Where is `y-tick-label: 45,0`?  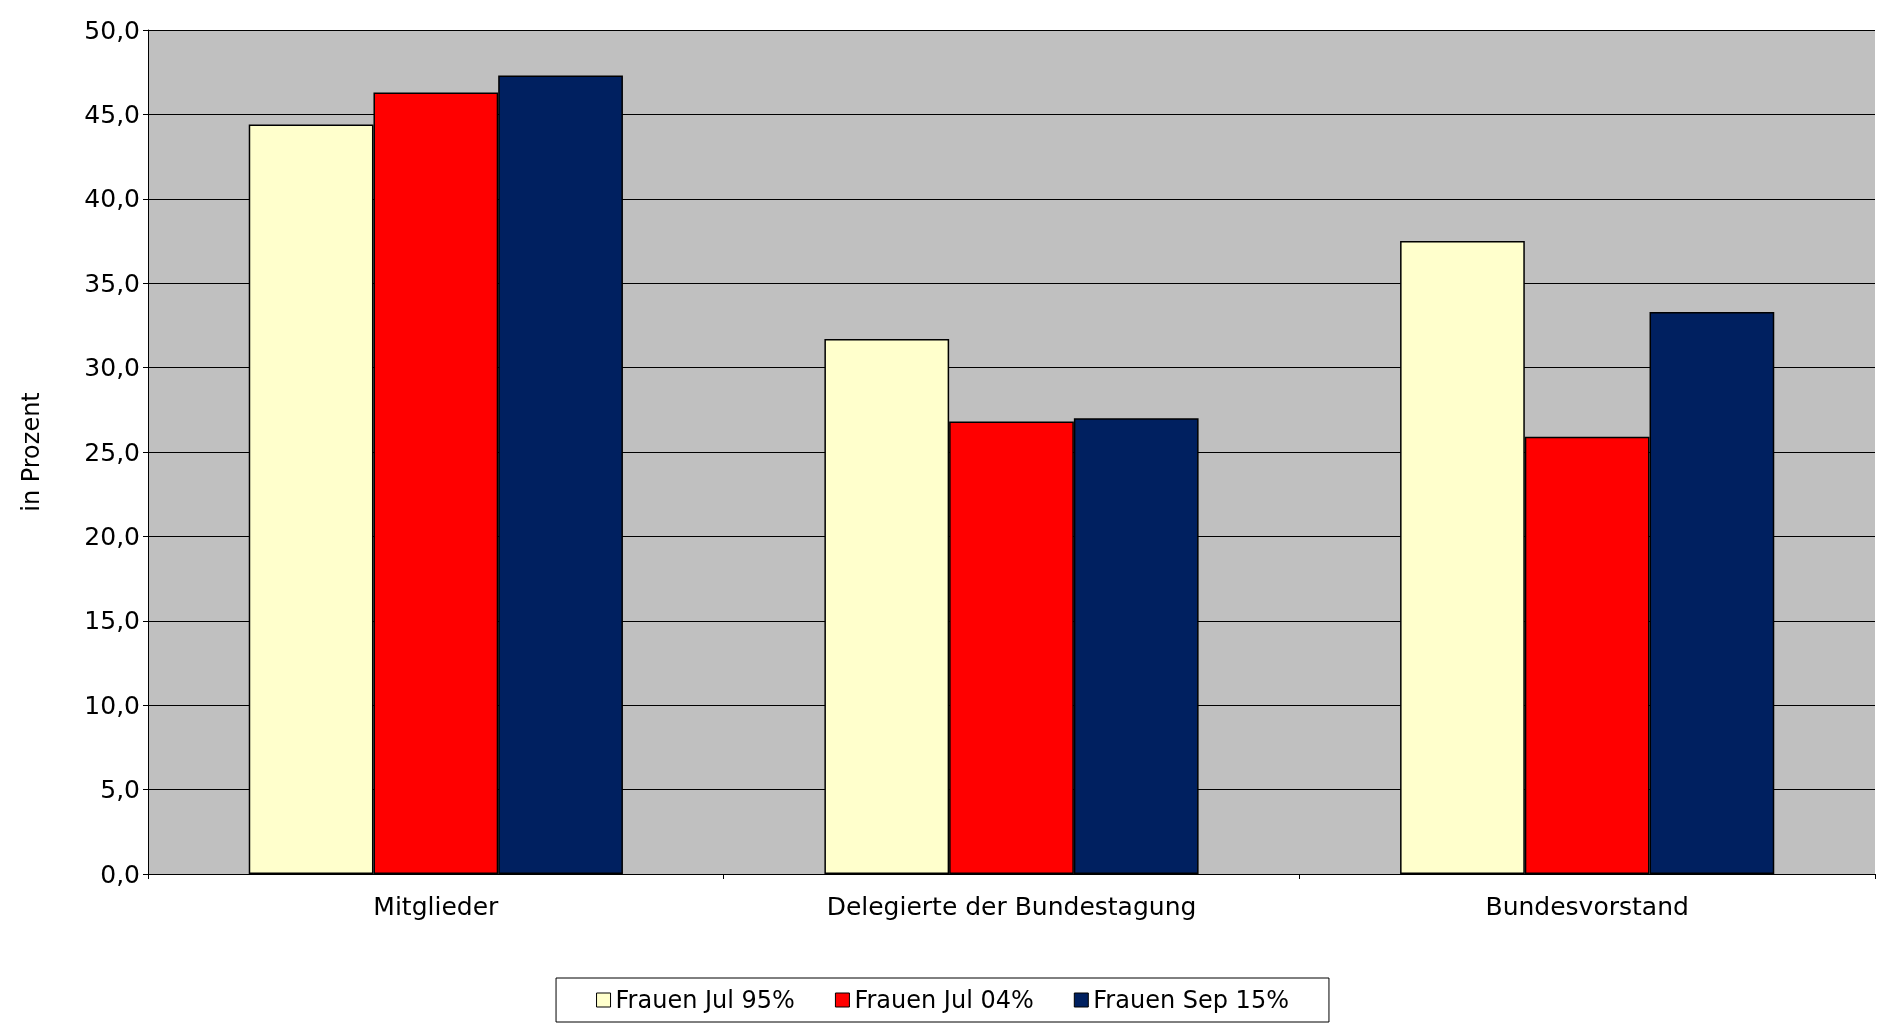 y-tick-label: 45,0 is located at coordinates (112, 114).